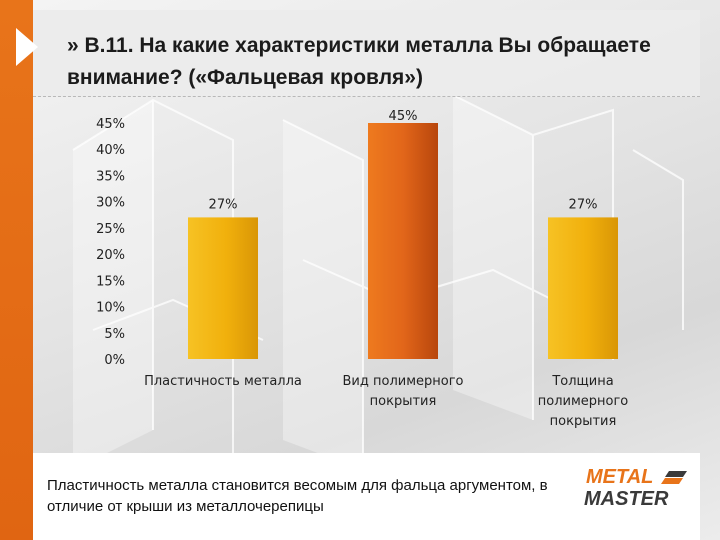 The width and height of the screenshot is (720, 540). I want to click on caption-band, so click(366, 496).